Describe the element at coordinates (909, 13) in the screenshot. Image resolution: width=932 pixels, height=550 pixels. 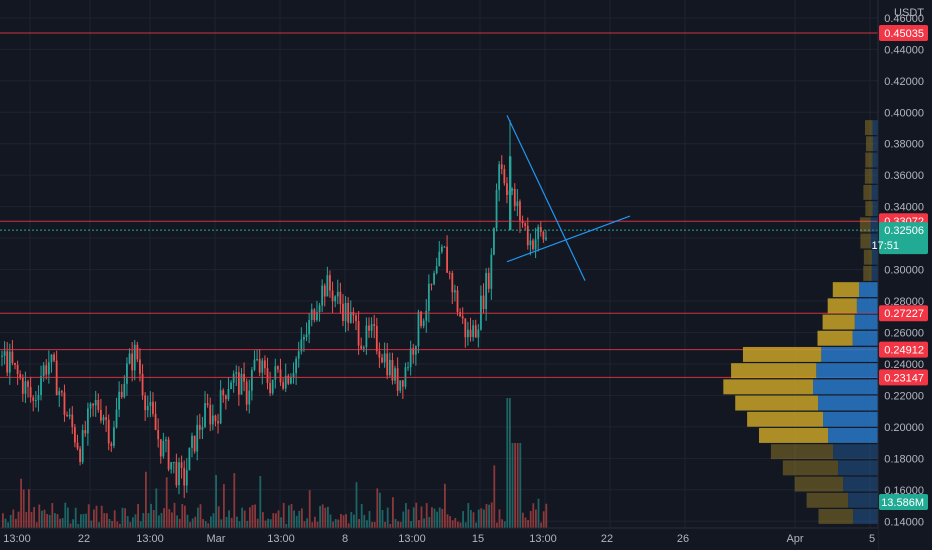
I see `price-axis-unit: USDT` at that location.